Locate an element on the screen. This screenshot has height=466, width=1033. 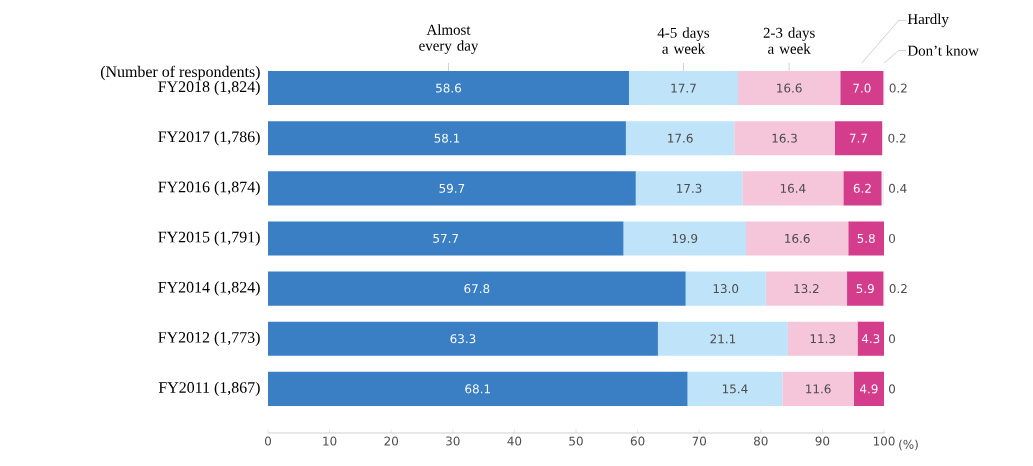
data-label: 13.0 is located at coordinates (726, 289).